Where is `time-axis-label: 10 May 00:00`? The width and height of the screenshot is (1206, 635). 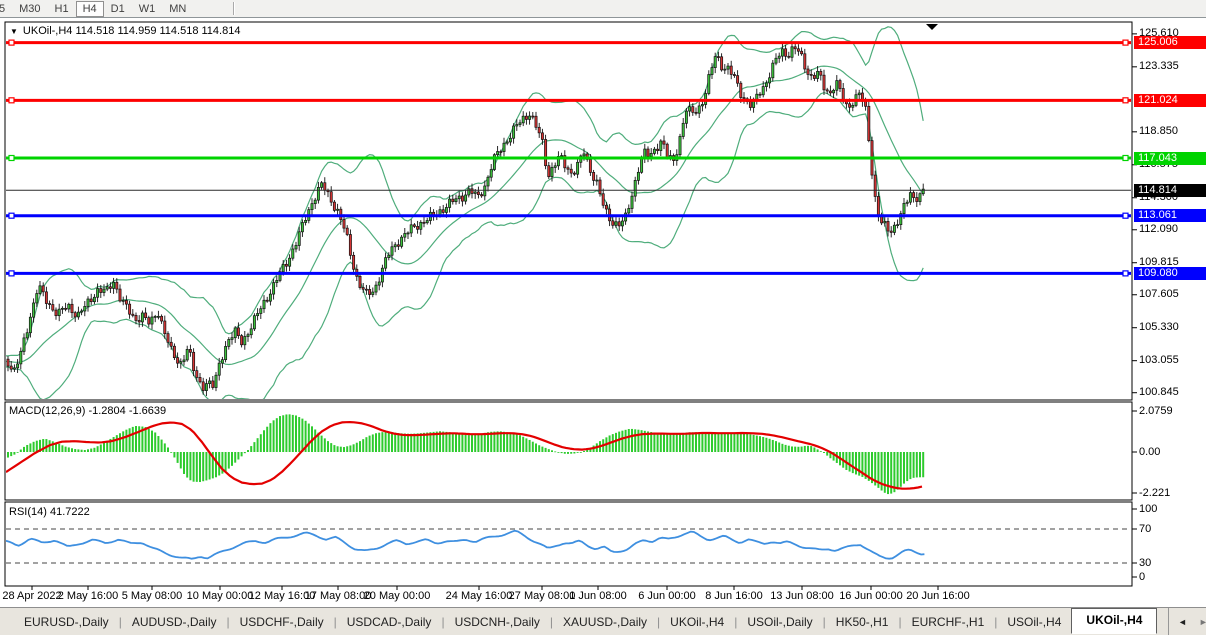 time-axis-label: 10 May 00:00 is located at coordinates (220, 596).